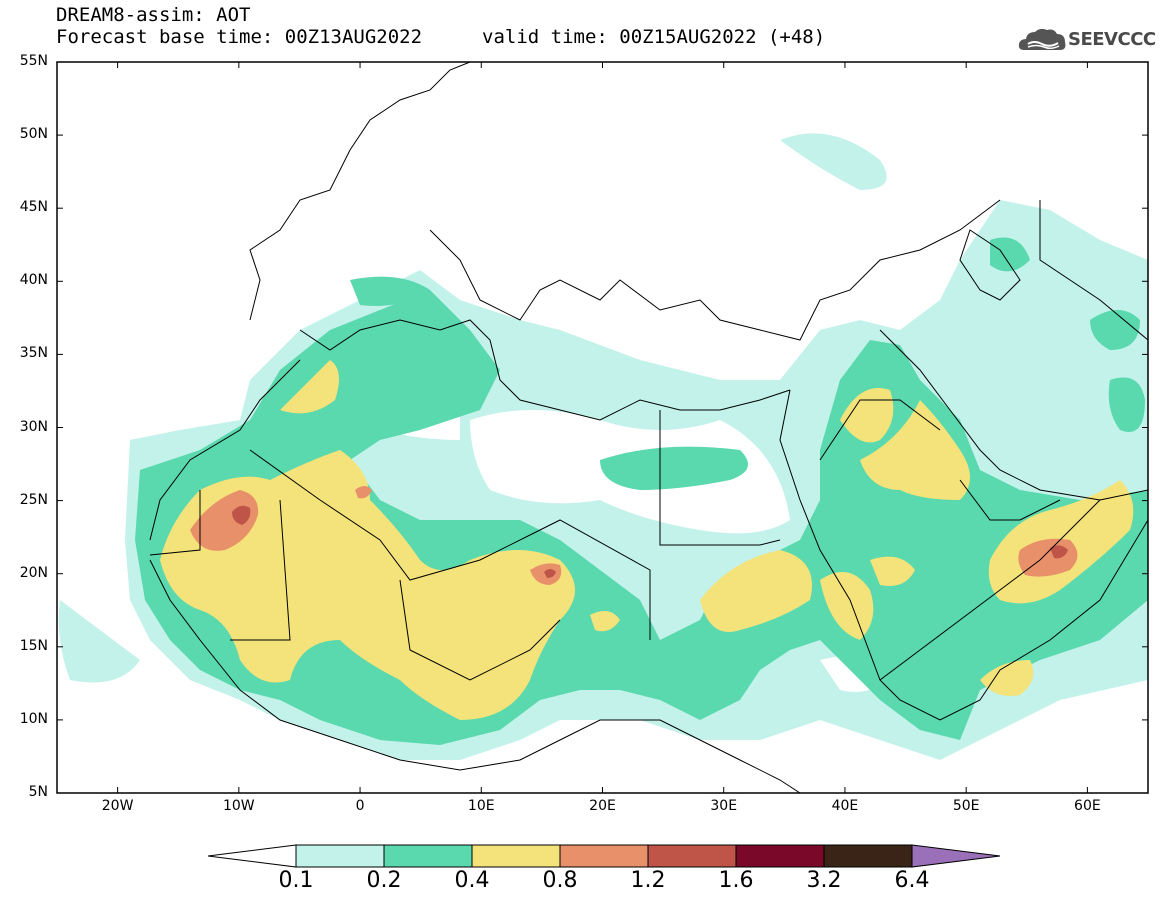 The height and width of the screenshot is (905, 1165). I want to click on lon-label: 20W, so click(117, 806).